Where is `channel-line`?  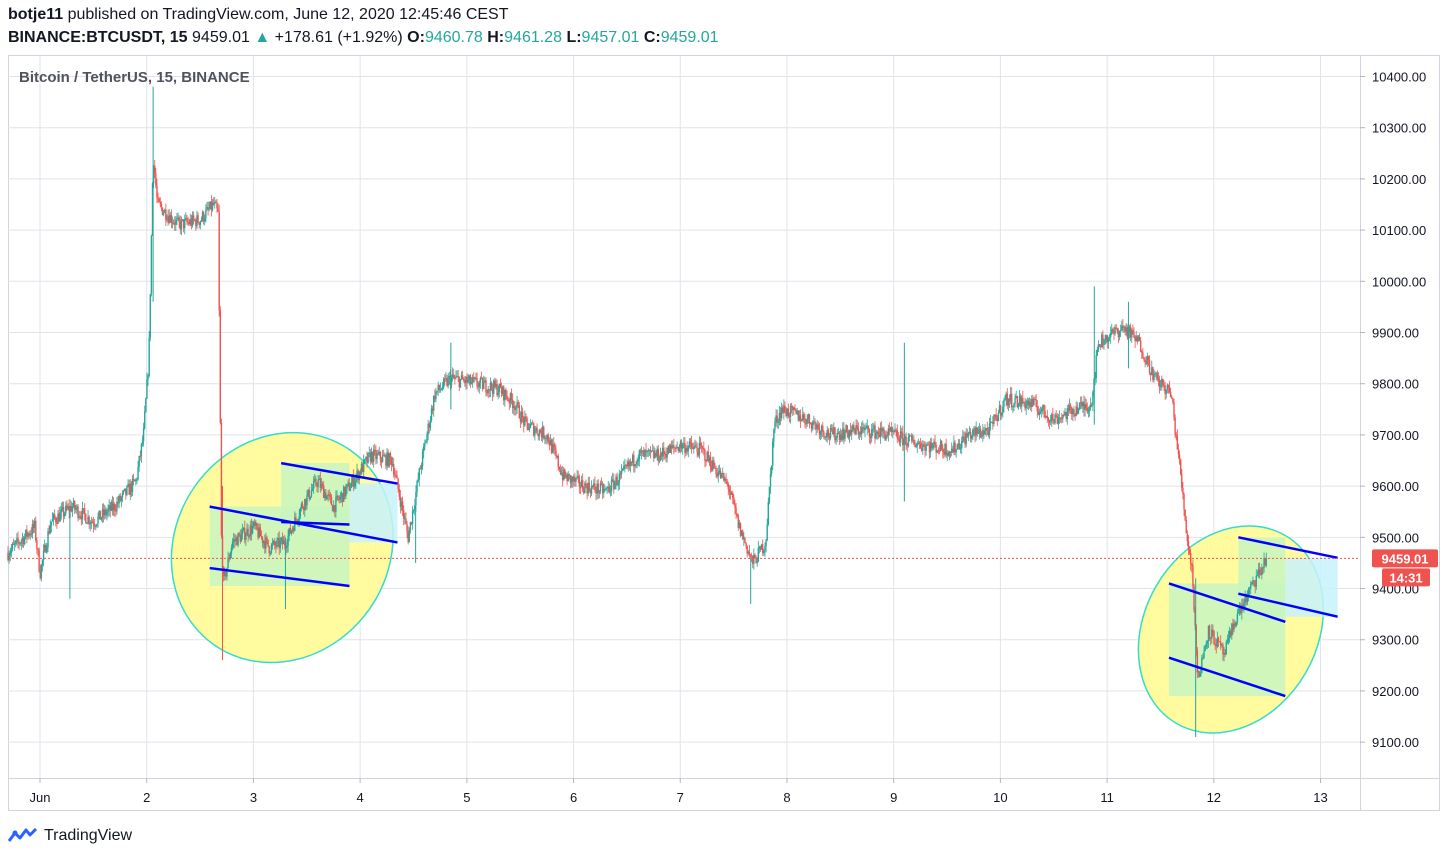 channel-line is located at coordinates (339, 473).